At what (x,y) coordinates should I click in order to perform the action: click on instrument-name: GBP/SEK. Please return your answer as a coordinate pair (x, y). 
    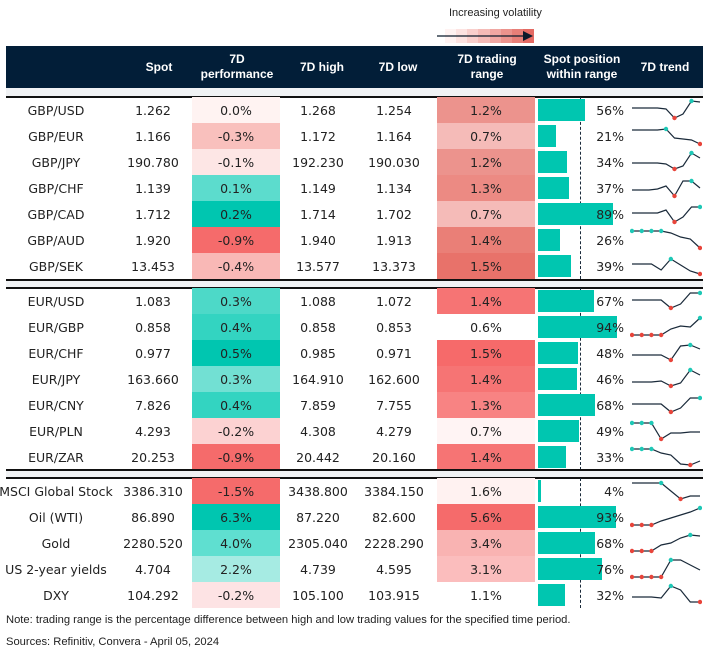
    Looking at the image, I should click on (56, 266).